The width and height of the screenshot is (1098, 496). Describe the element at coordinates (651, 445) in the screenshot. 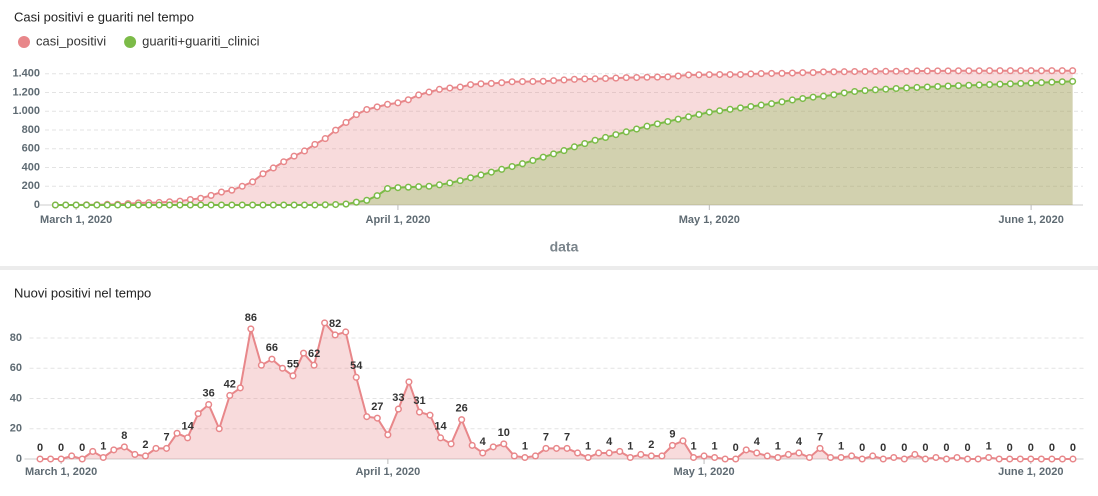

I see `data-label: 2` at that location.